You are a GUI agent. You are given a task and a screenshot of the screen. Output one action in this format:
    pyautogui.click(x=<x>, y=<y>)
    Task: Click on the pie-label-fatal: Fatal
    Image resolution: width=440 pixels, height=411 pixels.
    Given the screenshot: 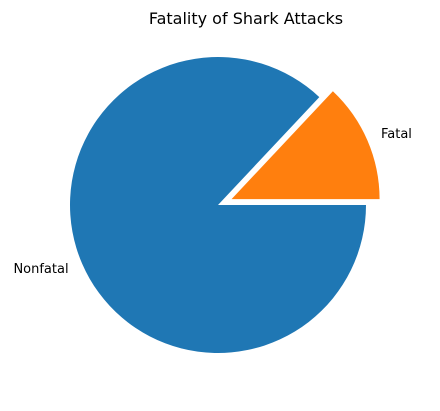 What is the action you would take?
    pyautogui.click(x=396, y=134)
    